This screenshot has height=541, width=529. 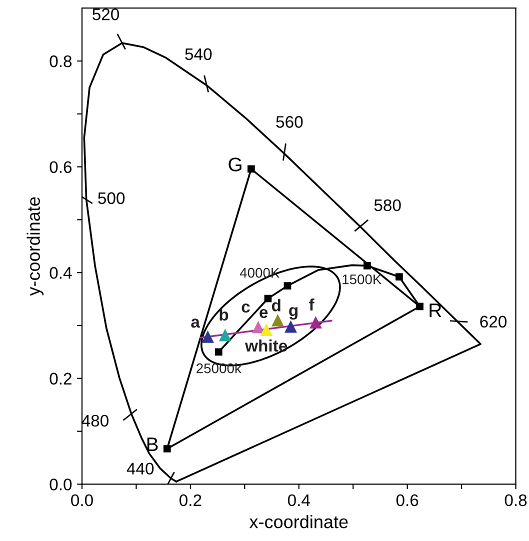 What do you see at coordinates (140, 468) in the screenshot?
I see `annotation: 440` at bounding box center [140, 468].